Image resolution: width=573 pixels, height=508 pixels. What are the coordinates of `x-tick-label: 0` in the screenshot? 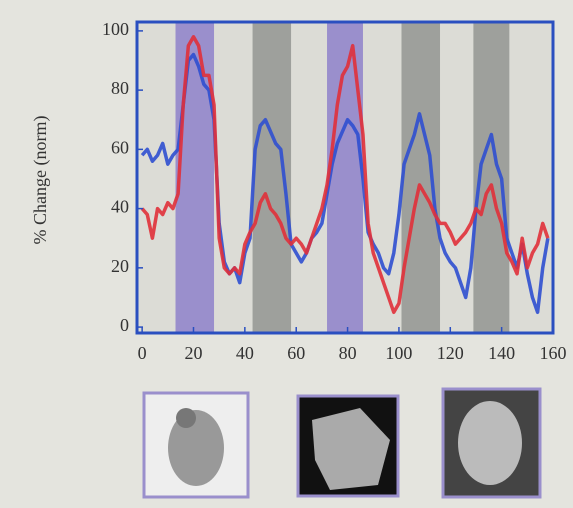 It's located at (142, 353).